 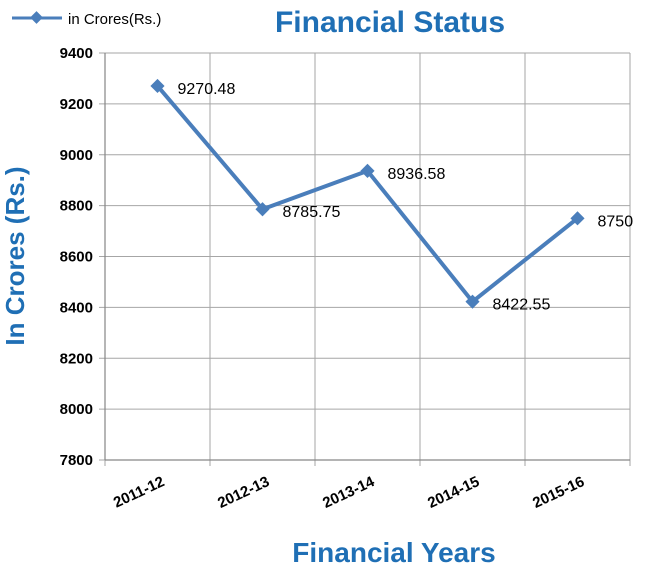 What do you see at coordinates (76, 155) in the screenshot?
I see `y-tick-label: 9000` at bounding box center [76, 155].